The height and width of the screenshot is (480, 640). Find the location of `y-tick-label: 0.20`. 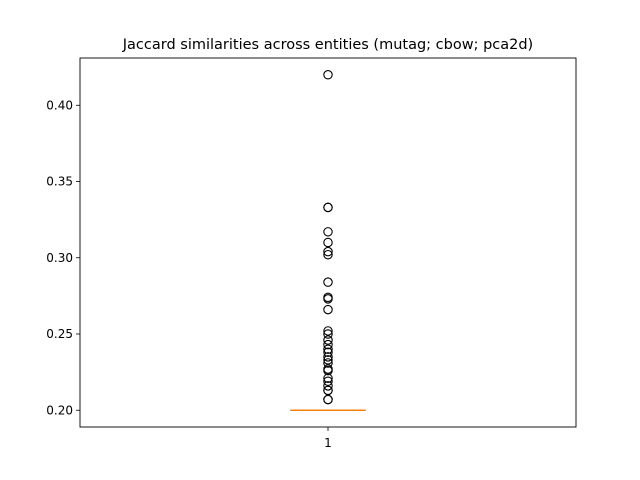

y-tick-label: 0.20 is located at coordinates (59, 410).